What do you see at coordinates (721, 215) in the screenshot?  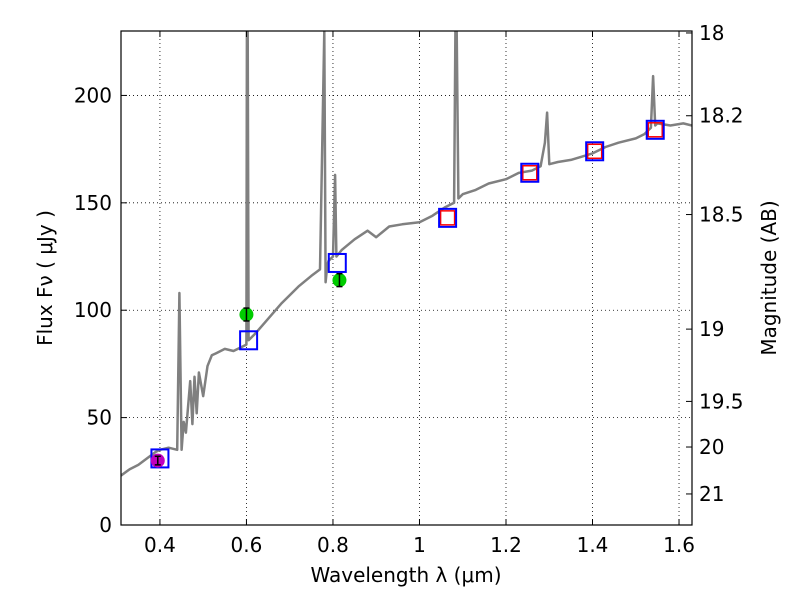 I see `mag-tick-label: 18.5` at bounding box center [721, 215].